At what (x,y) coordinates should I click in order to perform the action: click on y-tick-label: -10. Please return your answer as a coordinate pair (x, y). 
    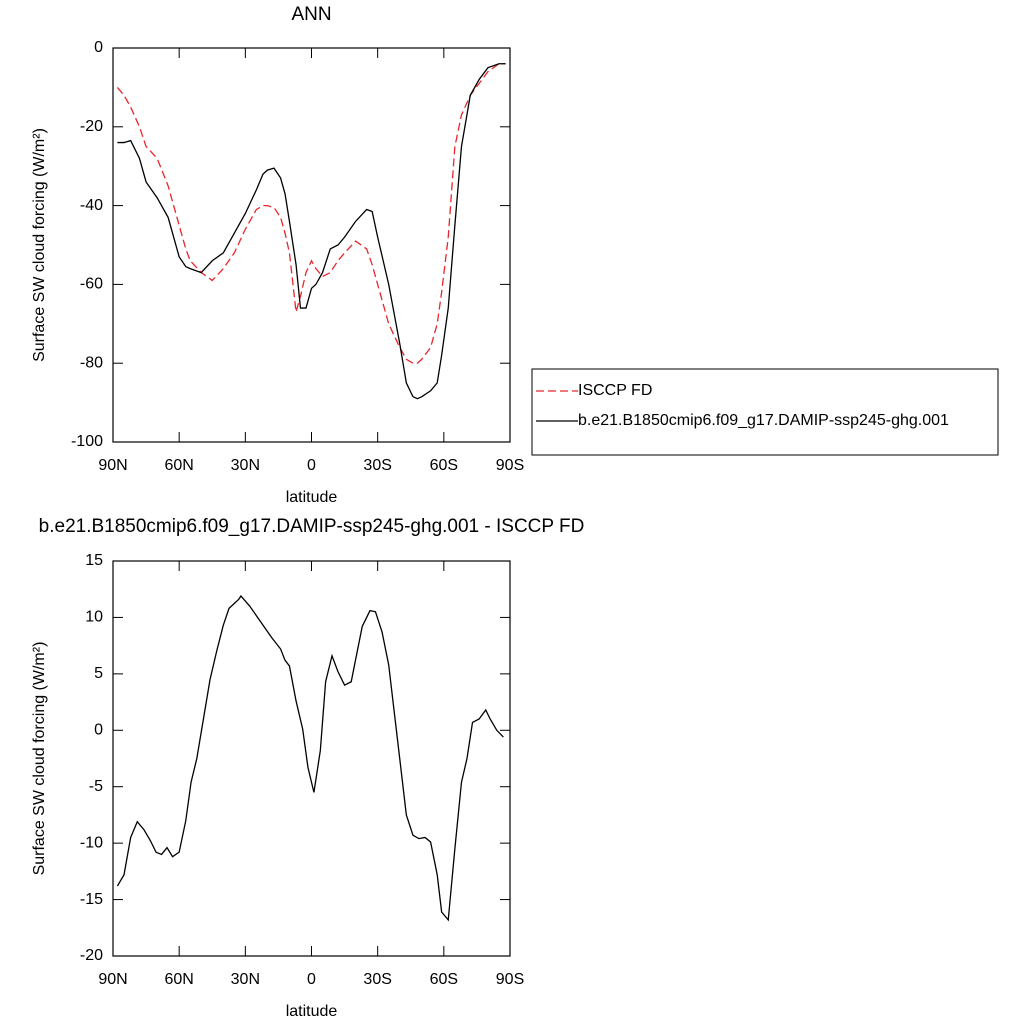
    Looking at the image, I should click on (91, 842).